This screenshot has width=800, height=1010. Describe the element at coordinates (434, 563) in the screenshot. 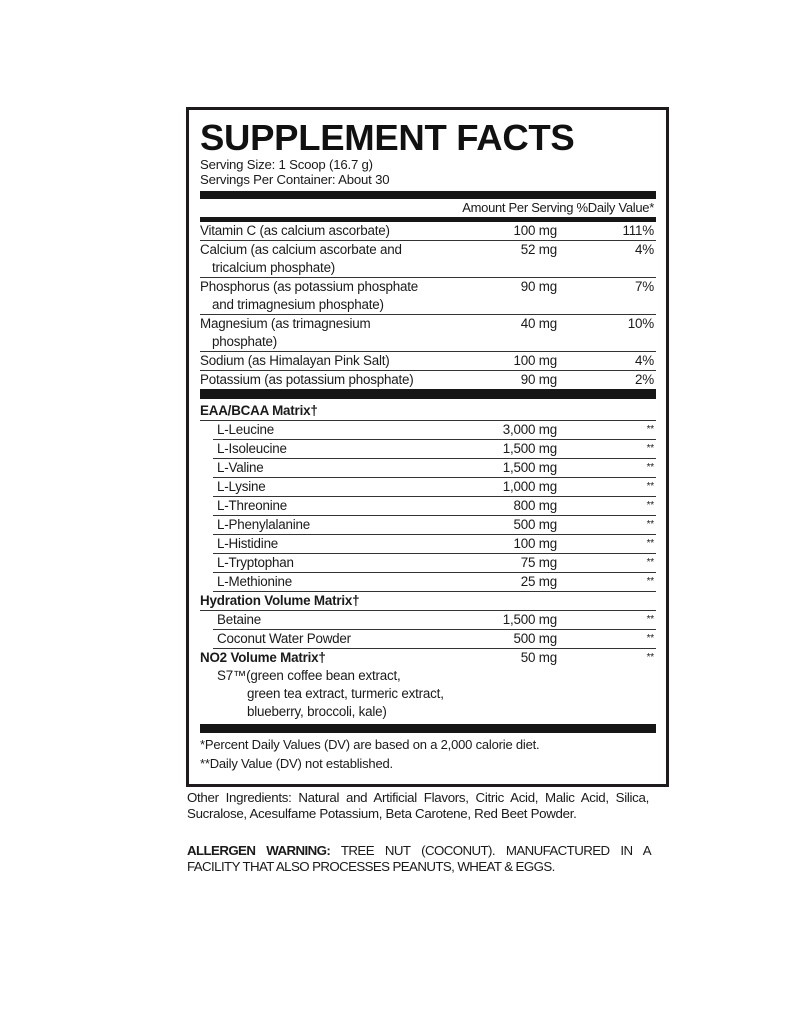

I see `ingredient-row: L-Tryptophan 75 mg **` at that location.